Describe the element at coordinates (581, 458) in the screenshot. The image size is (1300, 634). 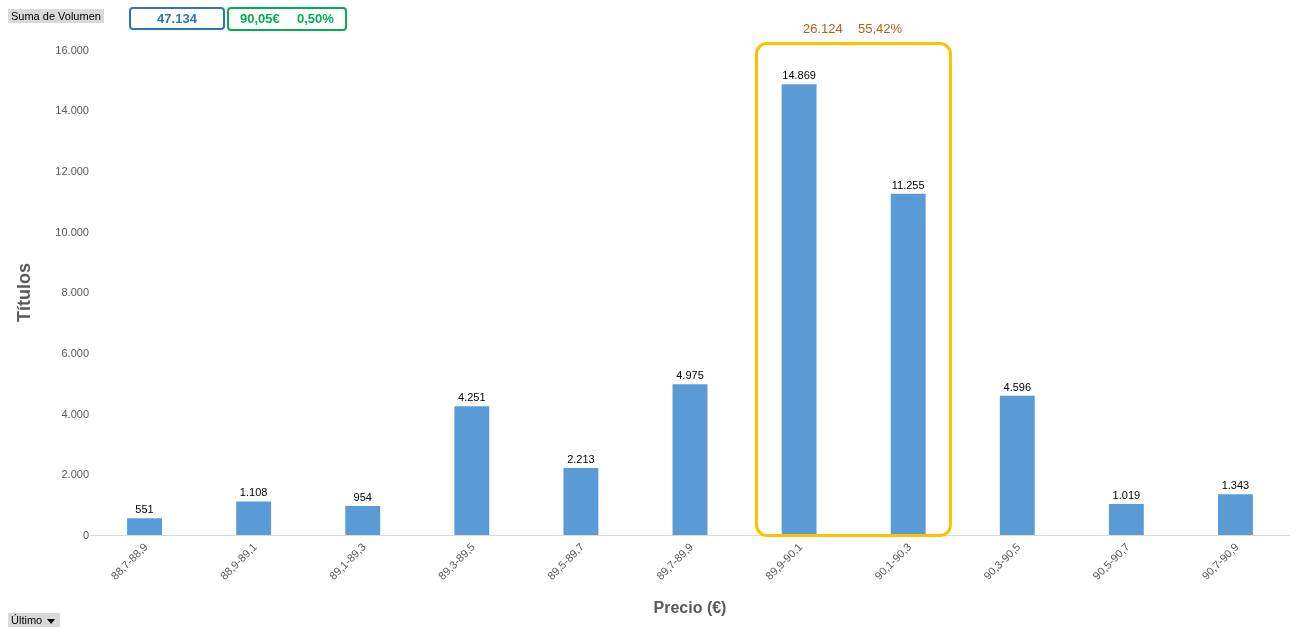
I see `data-label: 2.213` at that location.